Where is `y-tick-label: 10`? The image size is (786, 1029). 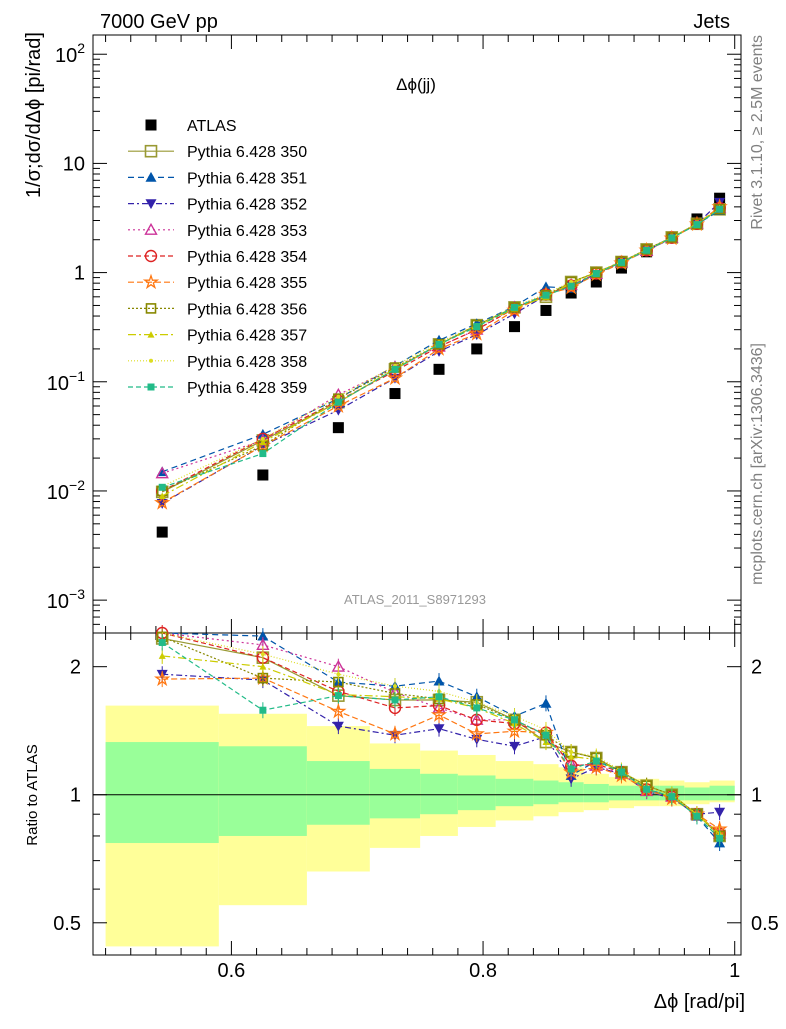 y-tick-label: 10 is located at coordinates (74, 164).